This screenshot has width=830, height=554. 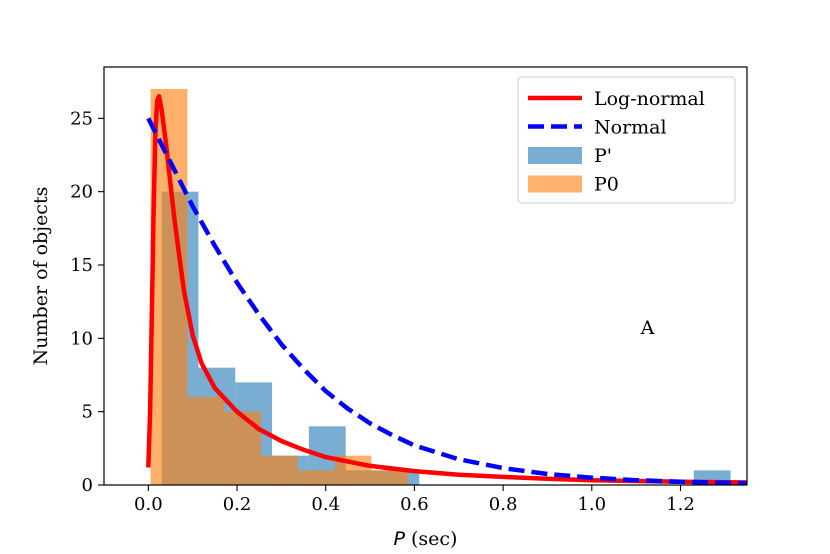 What do you see at coordinates (555, 155) in the screenshot?
I see `legend-swatch-p` at bounding box center [555, 155].